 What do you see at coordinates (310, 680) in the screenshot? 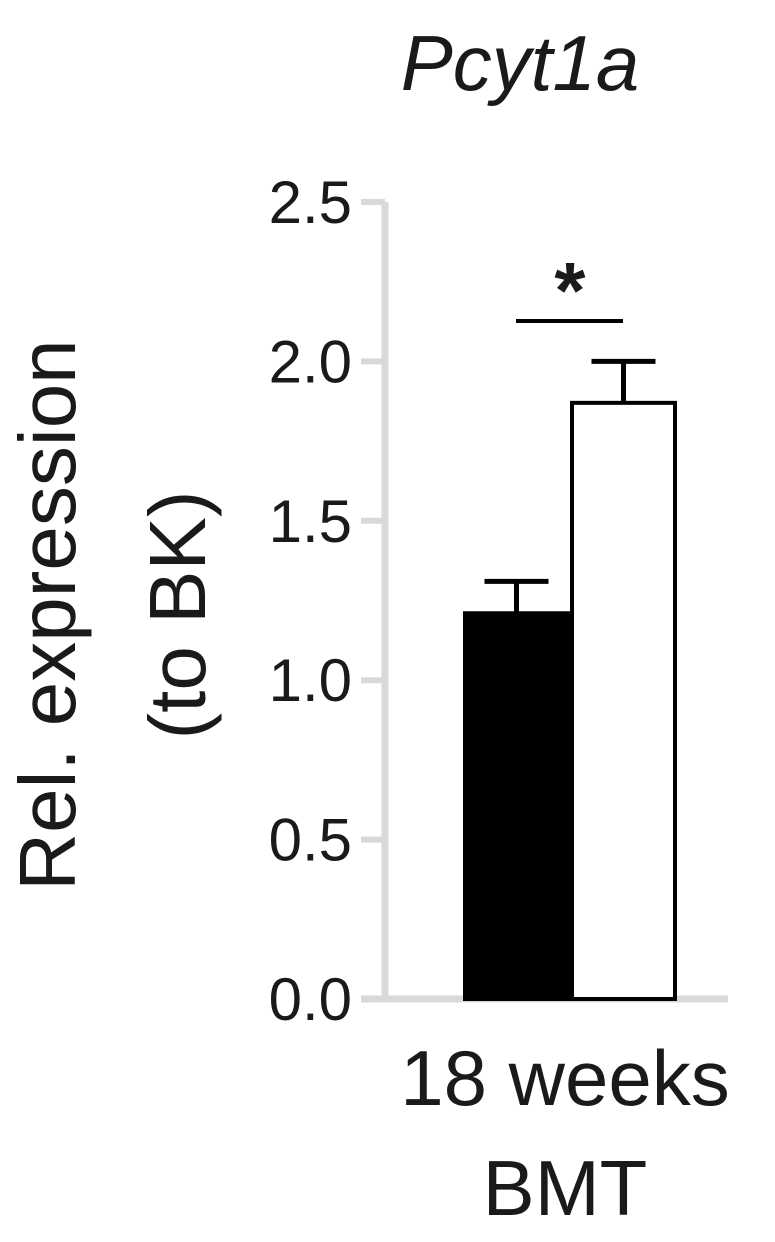
I see `y-tick-label: 1.0` at bounding box center [310, 680].